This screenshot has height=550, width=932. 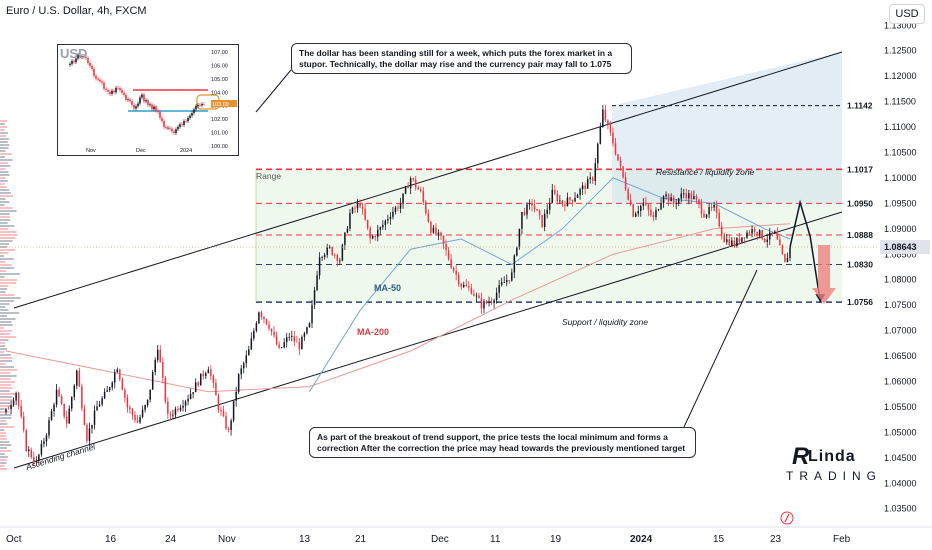 I want to click on current-price-label: 1.08643, so click(x=900, y=247).